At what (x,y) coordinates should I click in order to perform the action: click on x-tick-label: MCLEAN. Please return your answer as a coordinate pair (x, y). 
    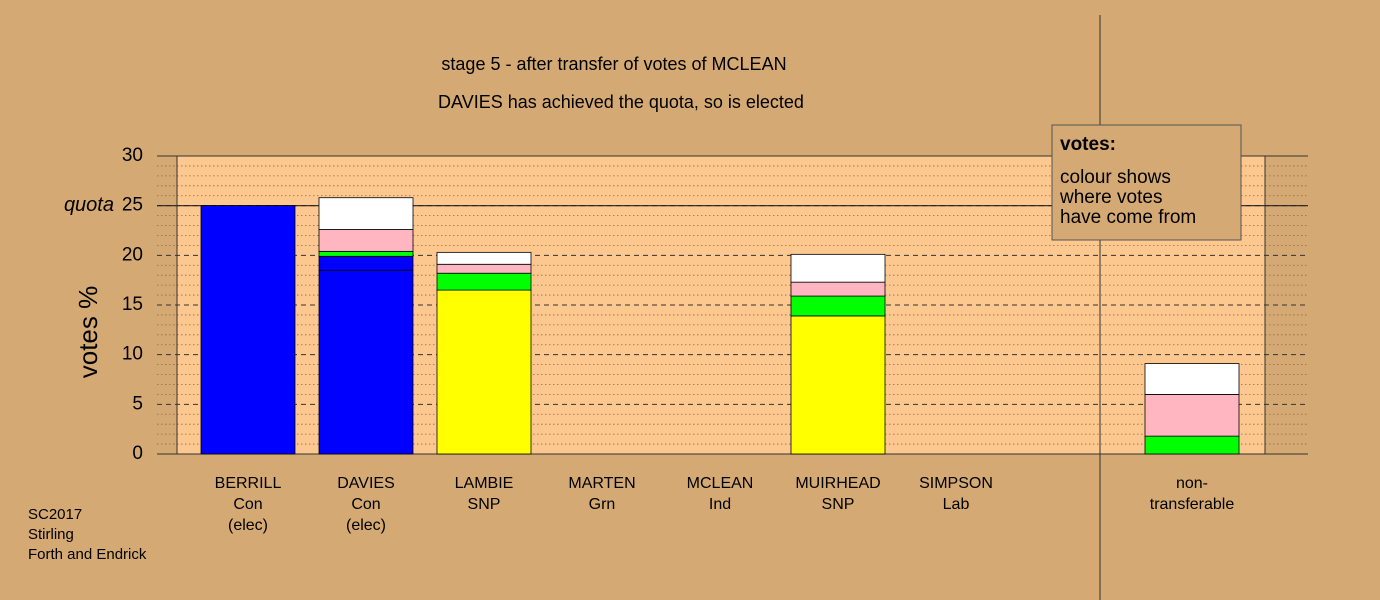
    Looking at the image, I should click on (720, 483).